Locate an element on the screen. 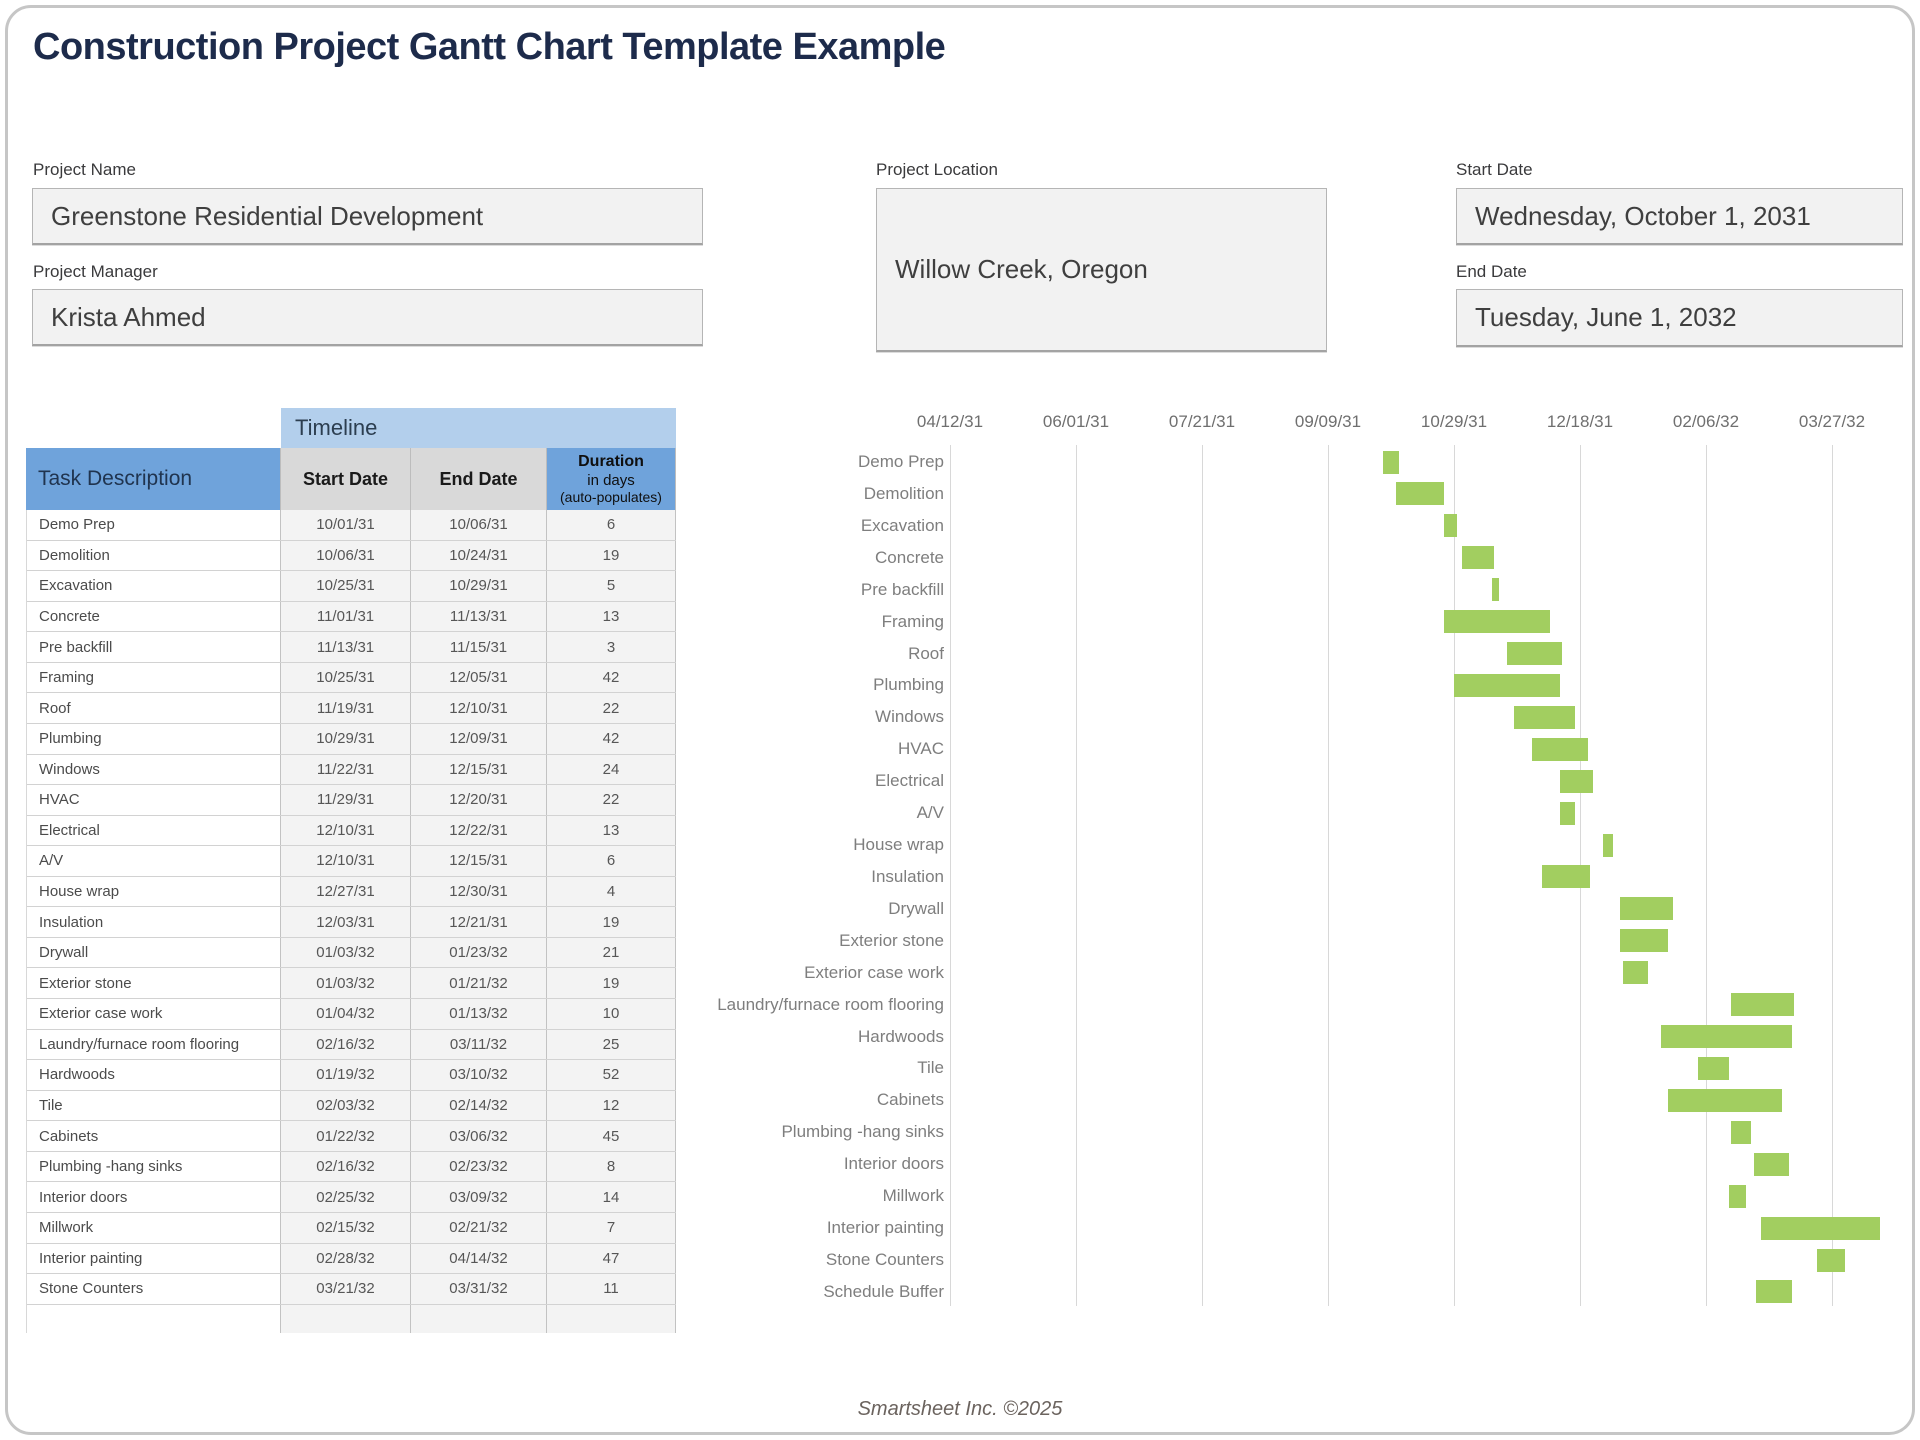  end-date-cell is located at coordinates (479, 1318).